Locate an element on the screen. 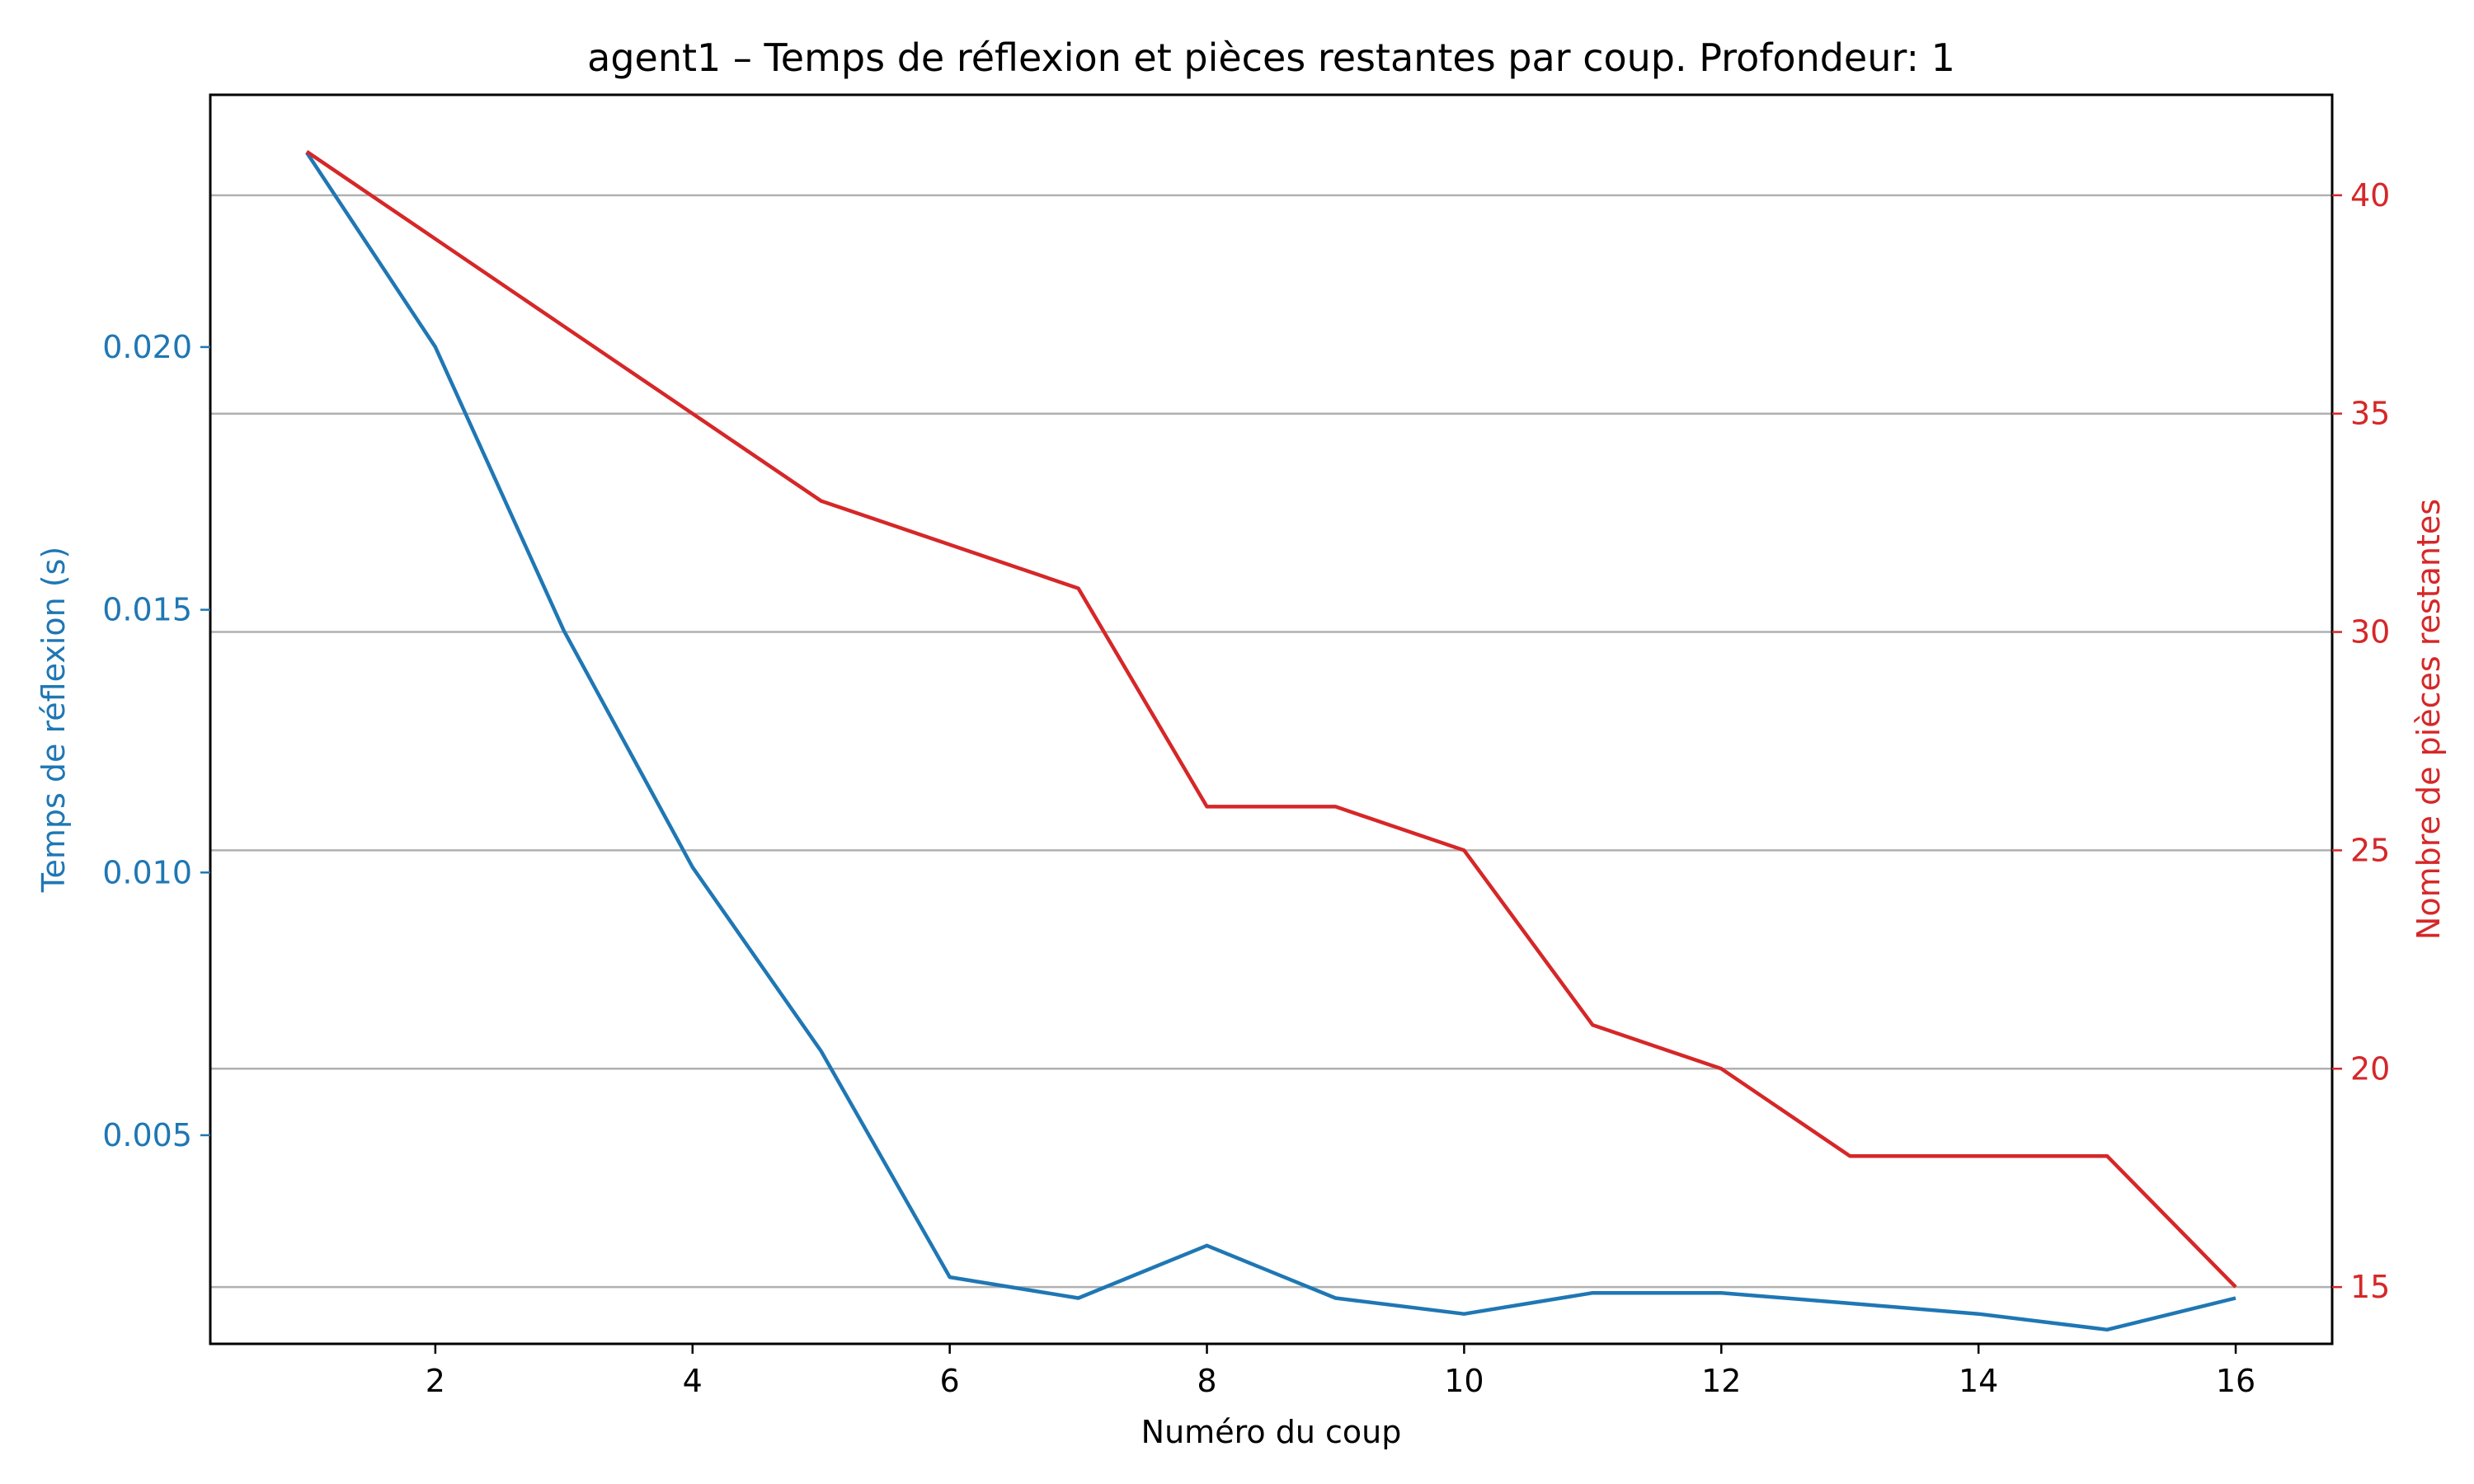  x-tick-label: 12 is located at coordinates (1721, 1381).